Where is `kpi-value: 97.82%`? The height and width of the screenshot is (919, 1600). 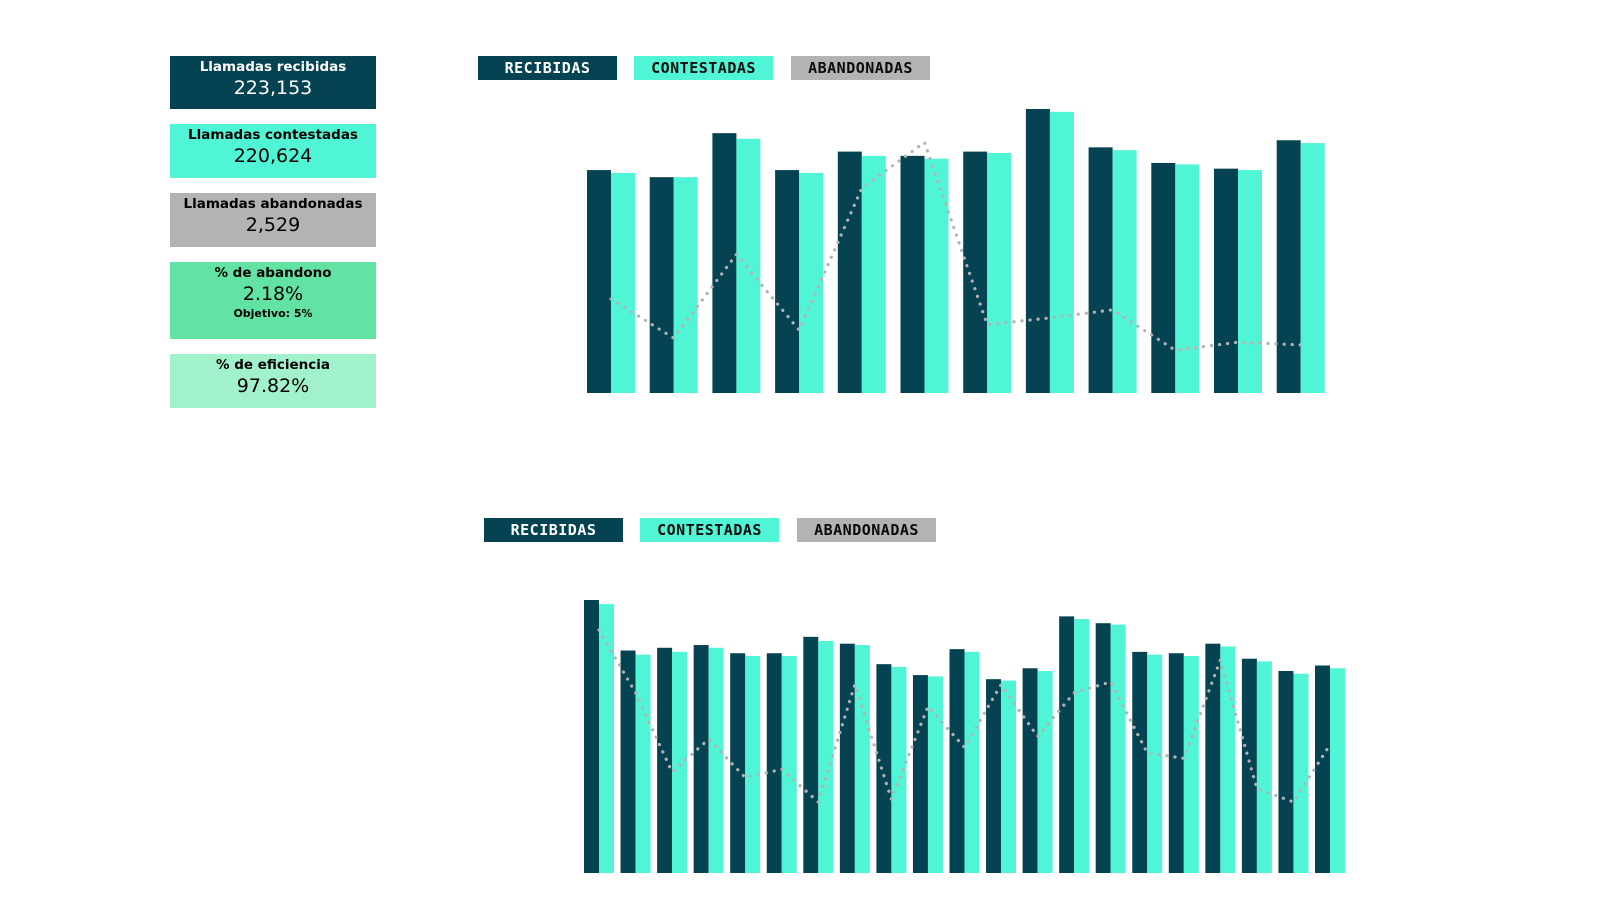 kpi-value: 97.82% is located at coordinates (273, 386).